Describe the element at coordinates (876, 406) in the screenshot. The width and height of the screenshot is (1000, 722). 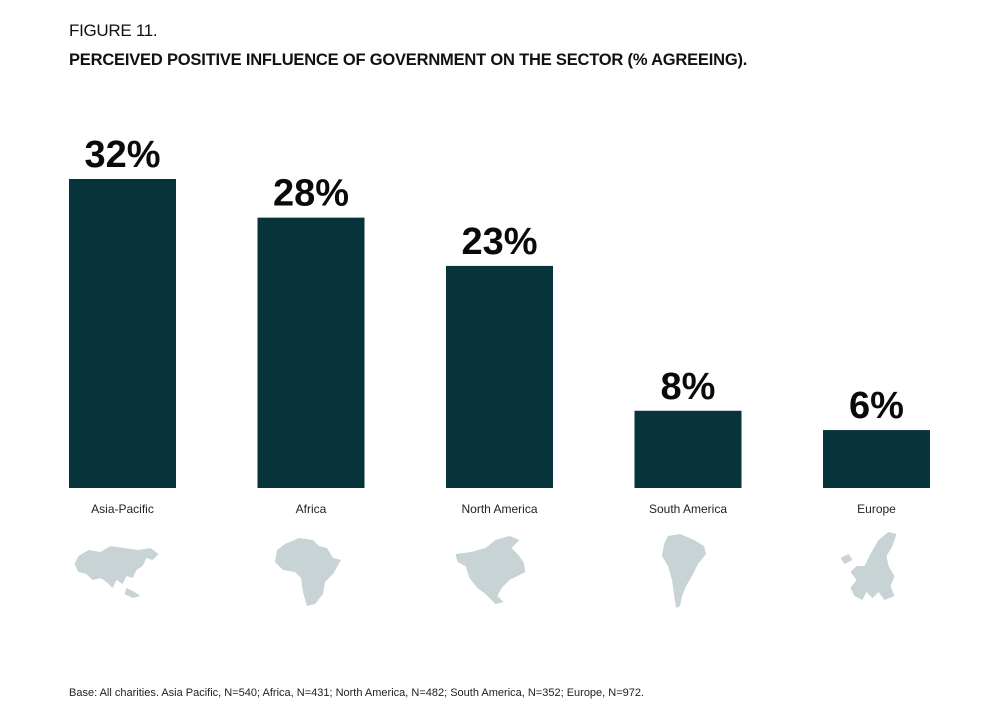
I see `value-label: 6%` at that location.